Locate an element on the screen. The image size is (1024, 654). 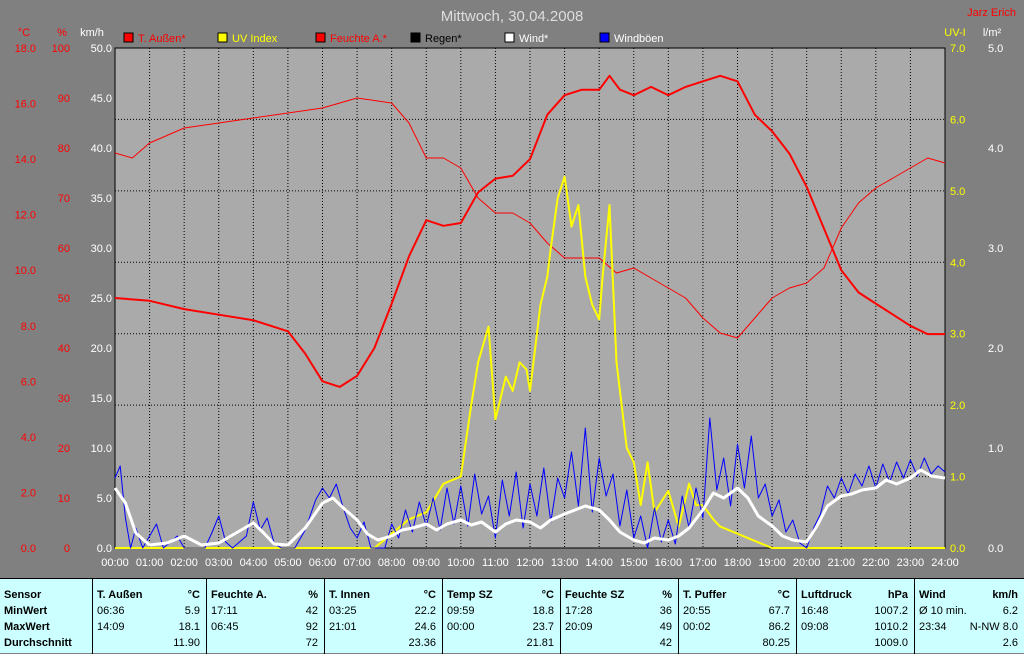
min-value: 18.8 is located at coordinates (543, 611).